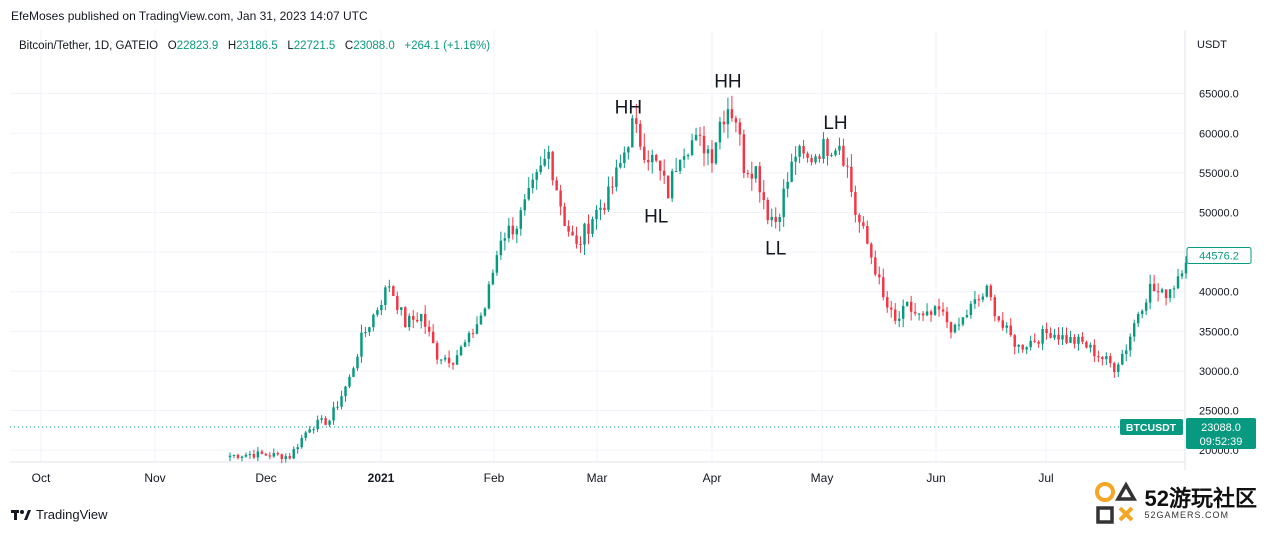  I want to click on high-value: 23186.5, so click(257, 46).